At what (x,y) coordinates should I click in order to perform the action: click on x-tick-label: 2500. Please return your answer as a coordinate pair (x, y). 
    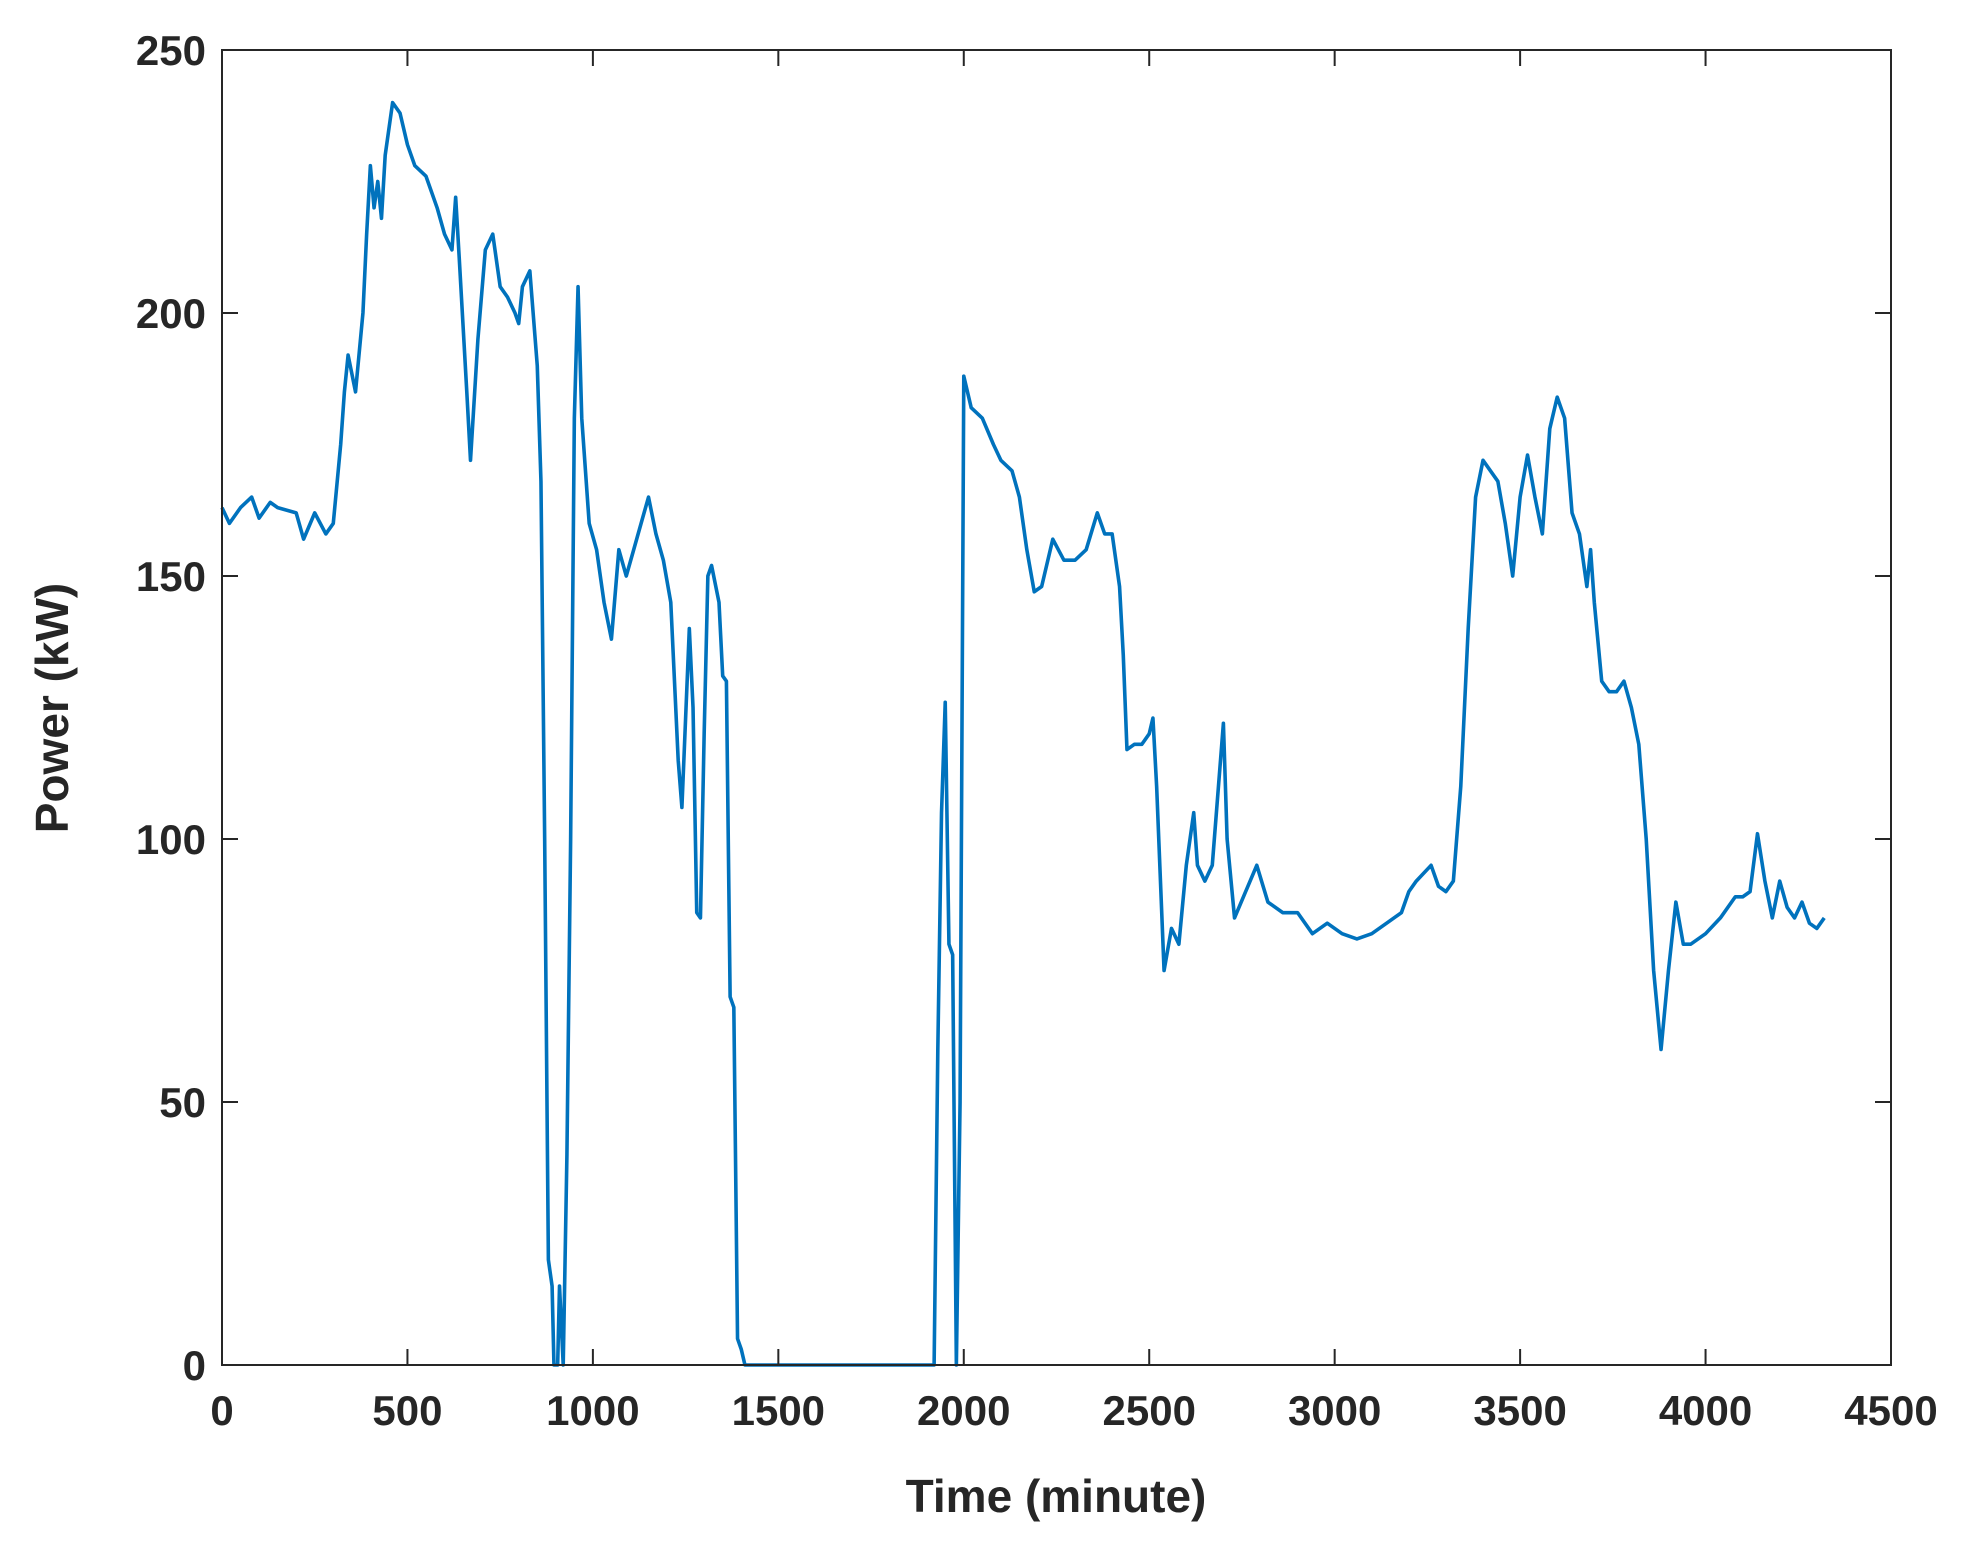
    Looking at the image, I should click on (1149, 1410).